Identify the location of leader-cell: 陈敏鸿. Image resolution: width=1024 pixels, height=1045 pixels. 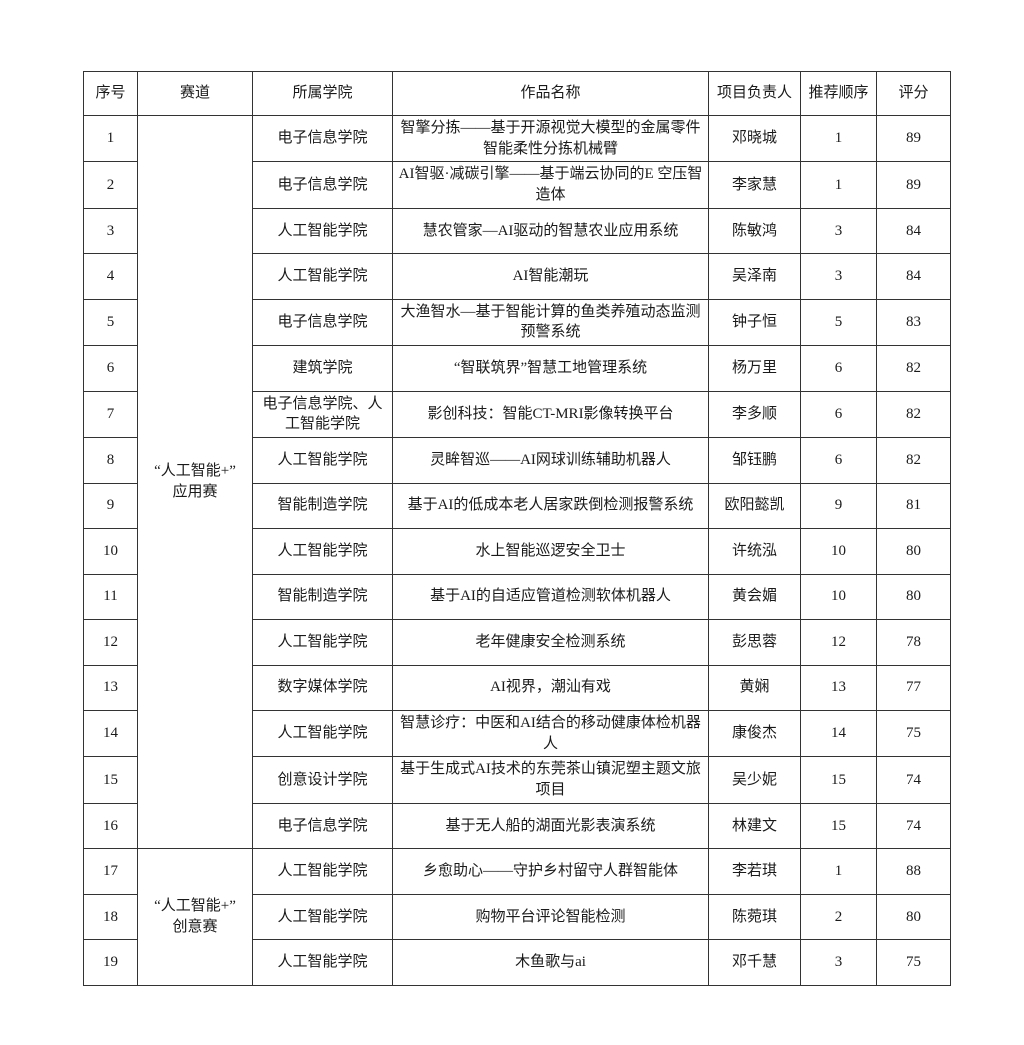
(754, 231).